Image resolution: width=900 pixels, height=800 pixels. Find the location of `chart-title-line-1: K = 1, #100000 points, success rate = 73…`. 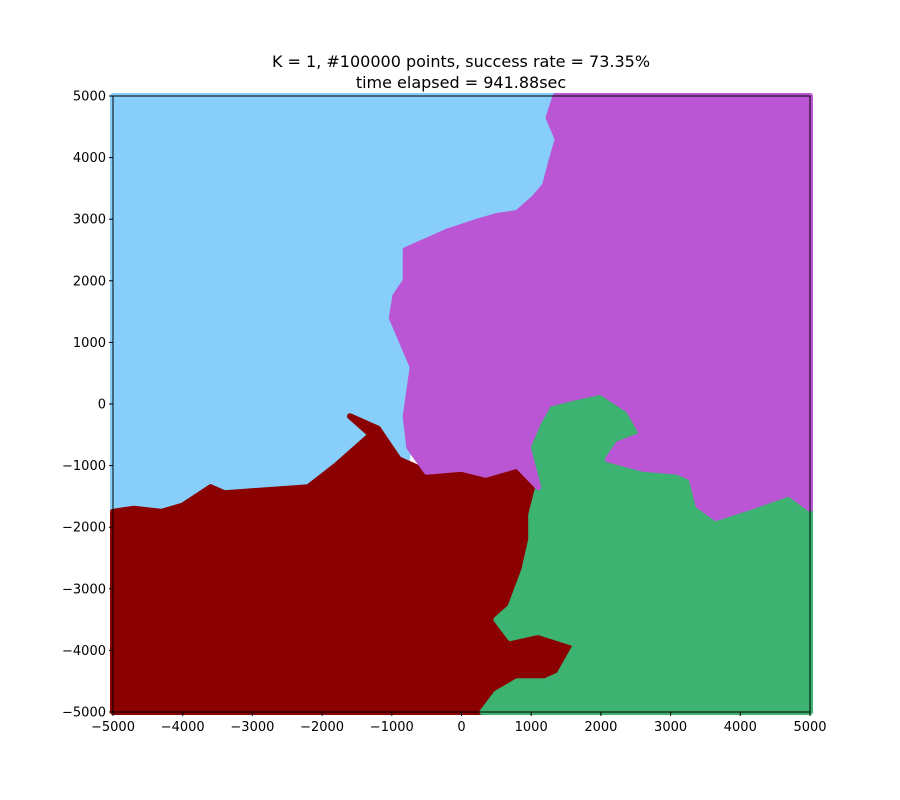

chart-title-line-1: K = 1, #100000 points, success rate = 73… is located at coordinates (461, 61).